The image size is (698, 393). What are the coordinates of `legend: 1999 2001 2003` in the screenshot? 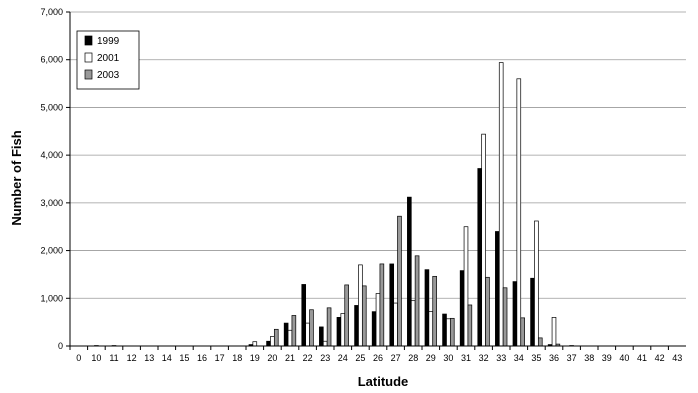 It's located at (108, 60).